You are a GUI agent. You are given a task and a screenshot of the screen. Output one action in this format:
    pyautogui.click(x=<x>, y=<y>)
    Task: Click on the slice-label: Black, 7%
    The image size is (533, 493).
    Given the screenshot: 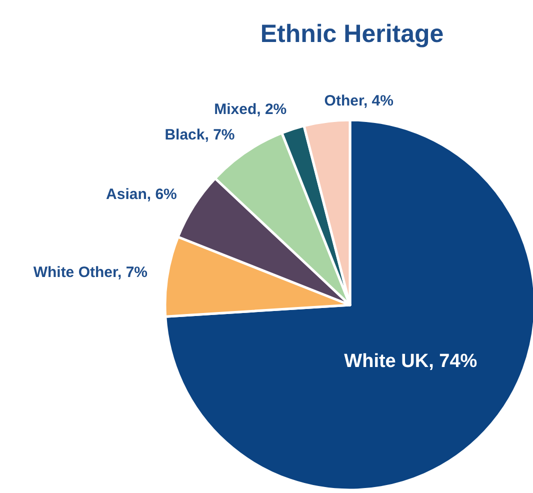 What is the action you would take?
    pyautogui.click(x=199, y=135)
    